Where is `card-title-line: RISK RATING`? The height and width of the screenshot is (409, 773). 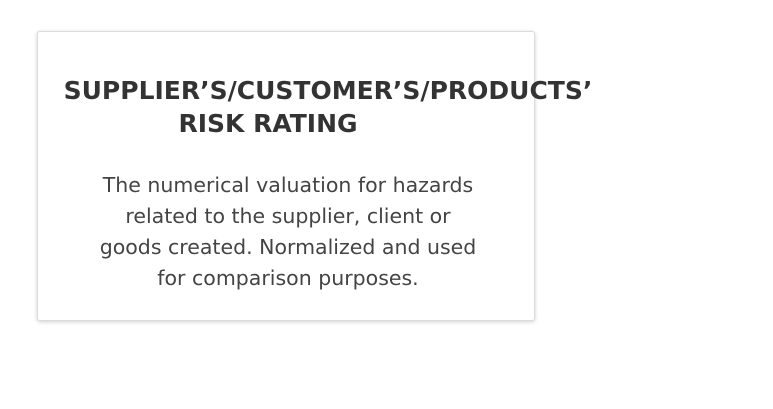
card-title-line: RISK RATING is located at coordinates (268, 123).